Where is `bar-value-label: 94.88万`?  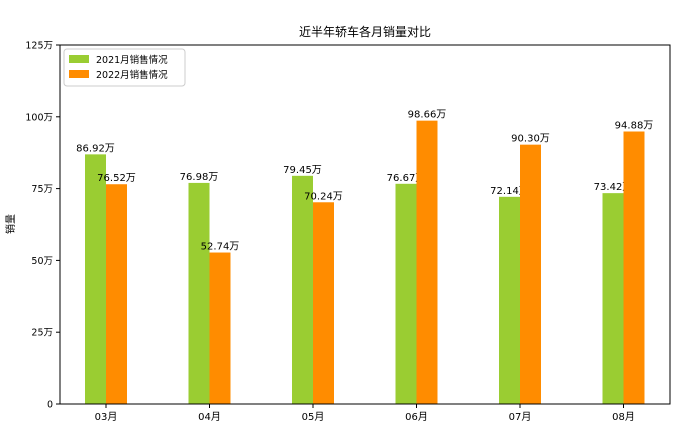 bar-value-label: 94.88万 is located at coordinates (634, 126).